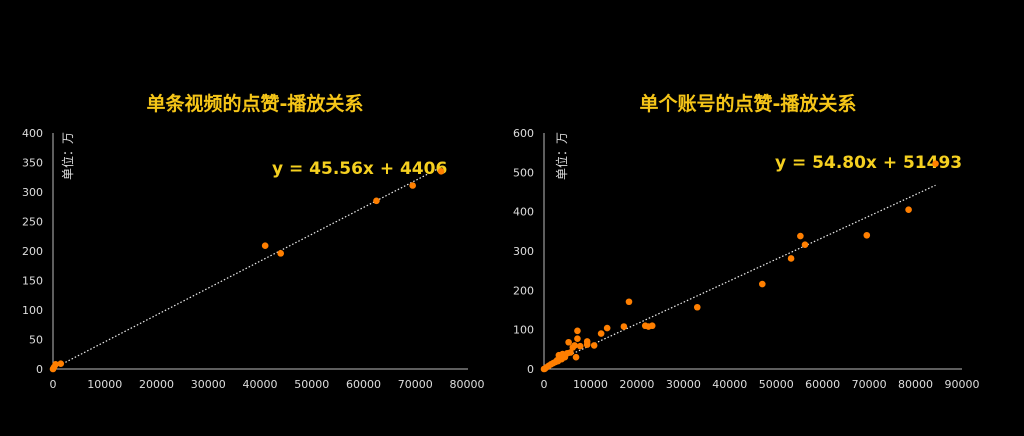 The image size is (1024, 436). I want to click on y-tick-label: 50, so click(36, 340).